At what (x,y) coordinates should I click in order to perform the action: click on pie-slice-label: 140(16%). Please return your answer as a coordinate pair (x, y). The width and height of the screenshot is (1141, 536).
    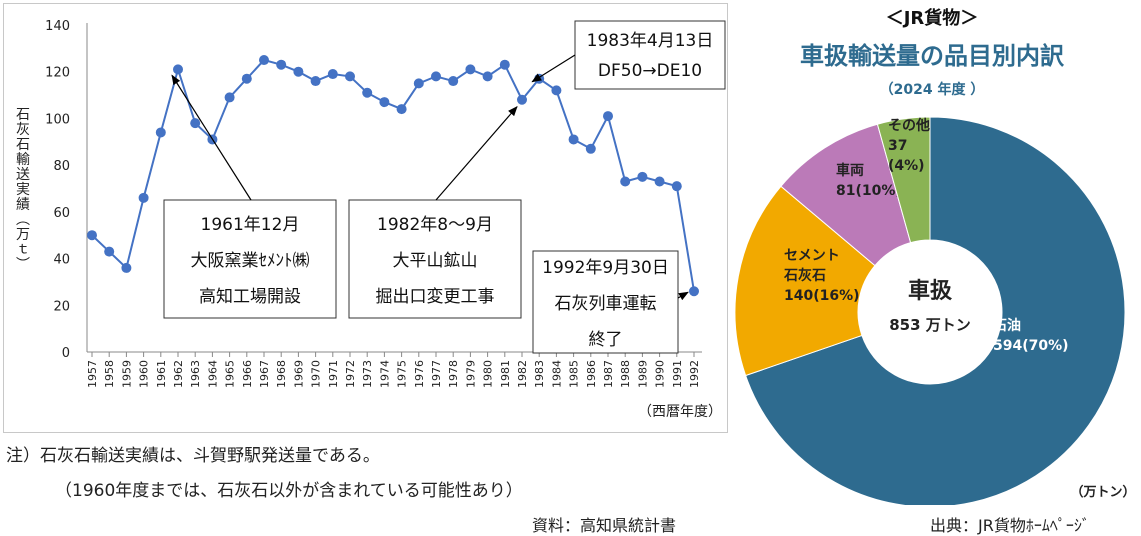
    Looking at the image, I should click on (822, 296).